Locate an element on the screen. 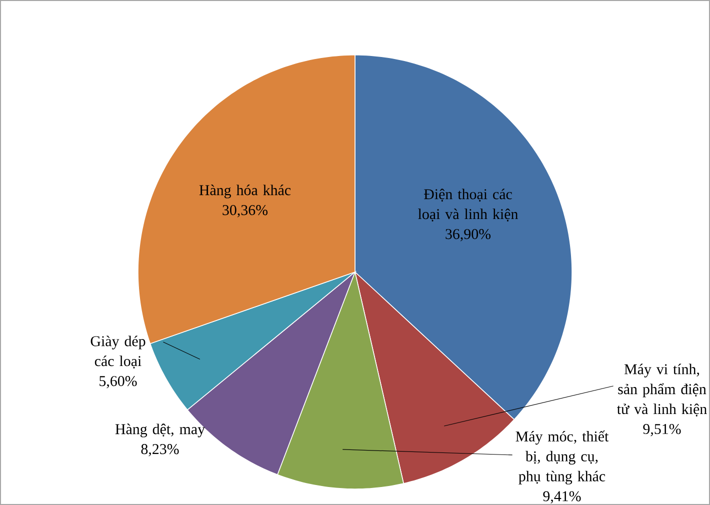  data-label: 8,23% is located at coordinates (160, 450).